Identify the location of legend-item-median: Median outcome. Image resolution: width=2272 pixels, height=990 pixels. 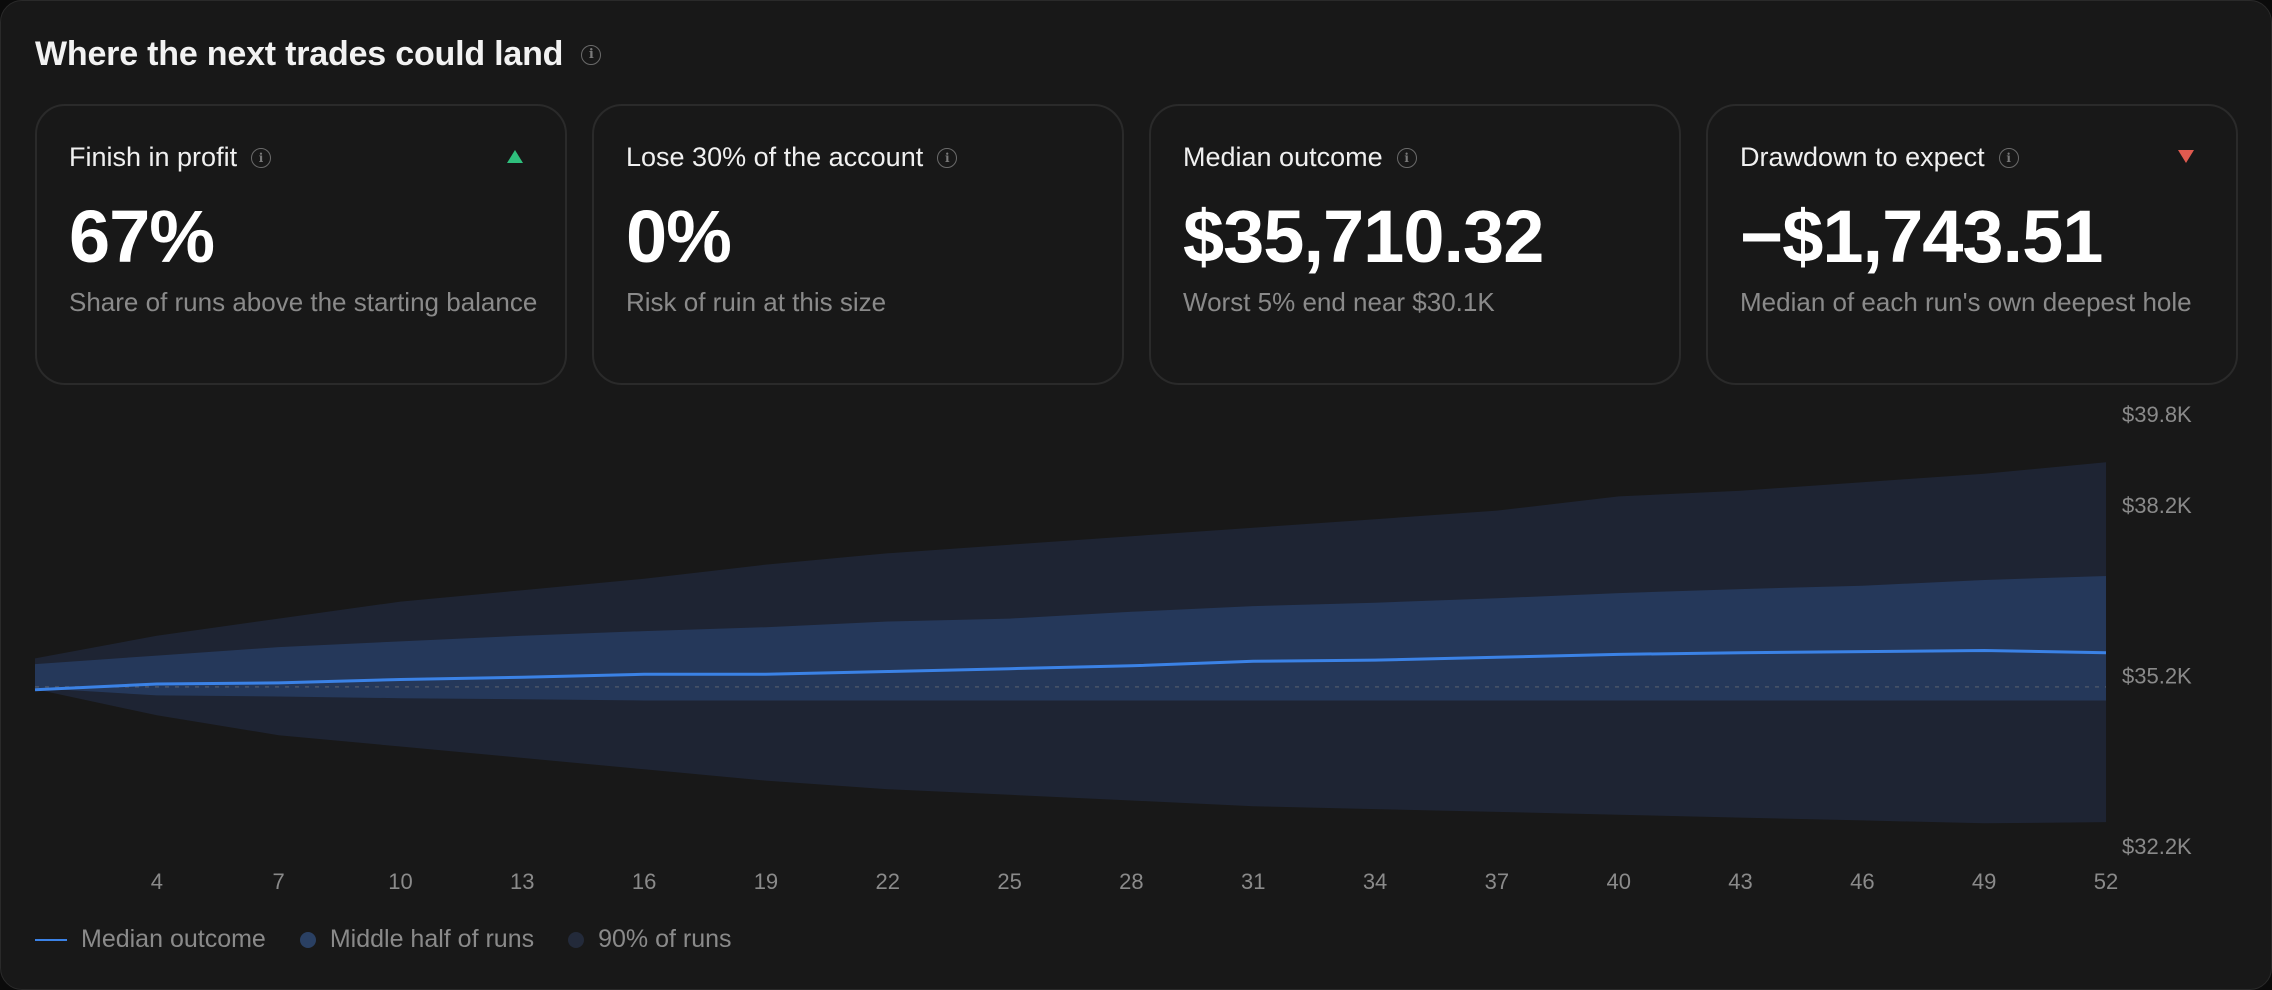
(150, 939).